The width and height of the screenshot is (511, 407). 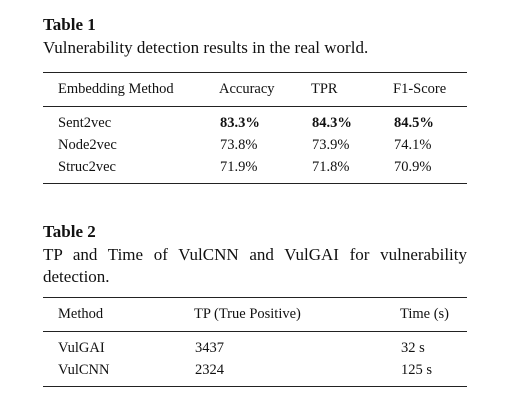 What do you see at coordinates (209, 369) in the screenshot?
I see `table2-cell-tp: 2324` at bounding box center [209, 369].